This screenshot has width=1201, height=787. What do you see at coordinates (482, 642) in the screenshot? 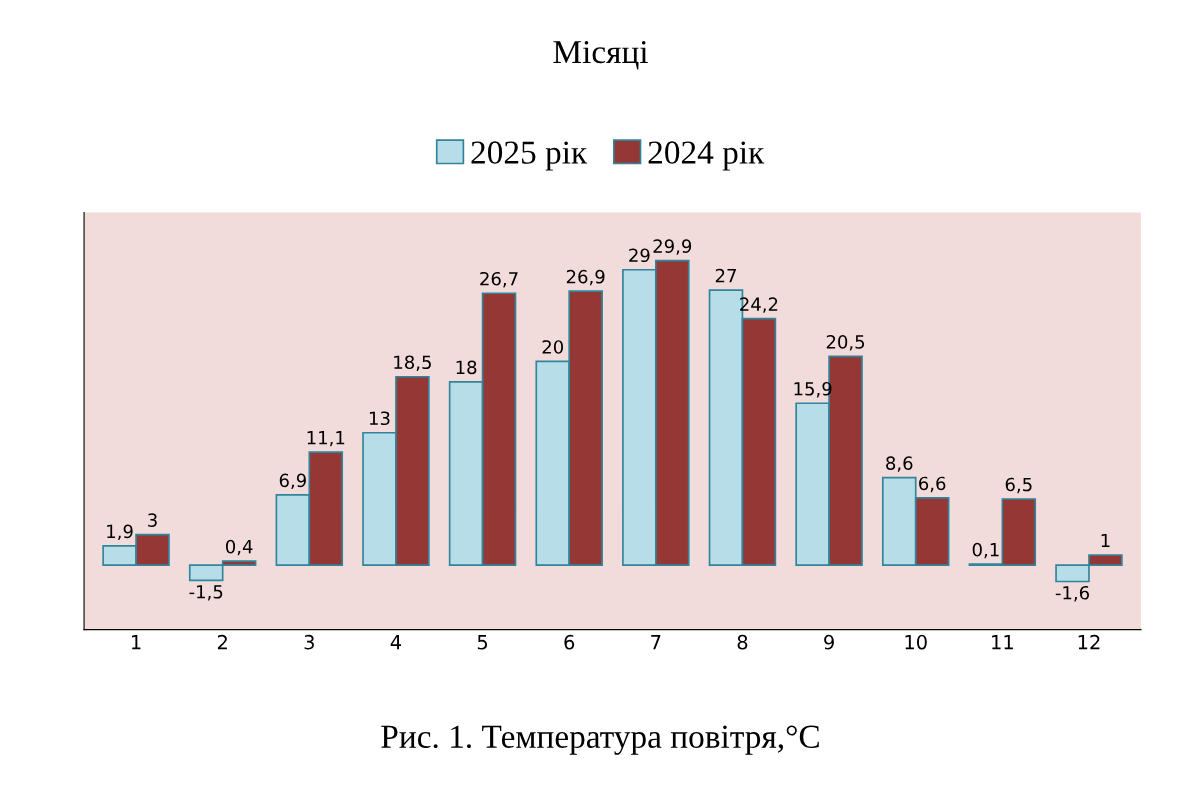
I see `x-tick-label: 5` at bounding box center [482, 642].